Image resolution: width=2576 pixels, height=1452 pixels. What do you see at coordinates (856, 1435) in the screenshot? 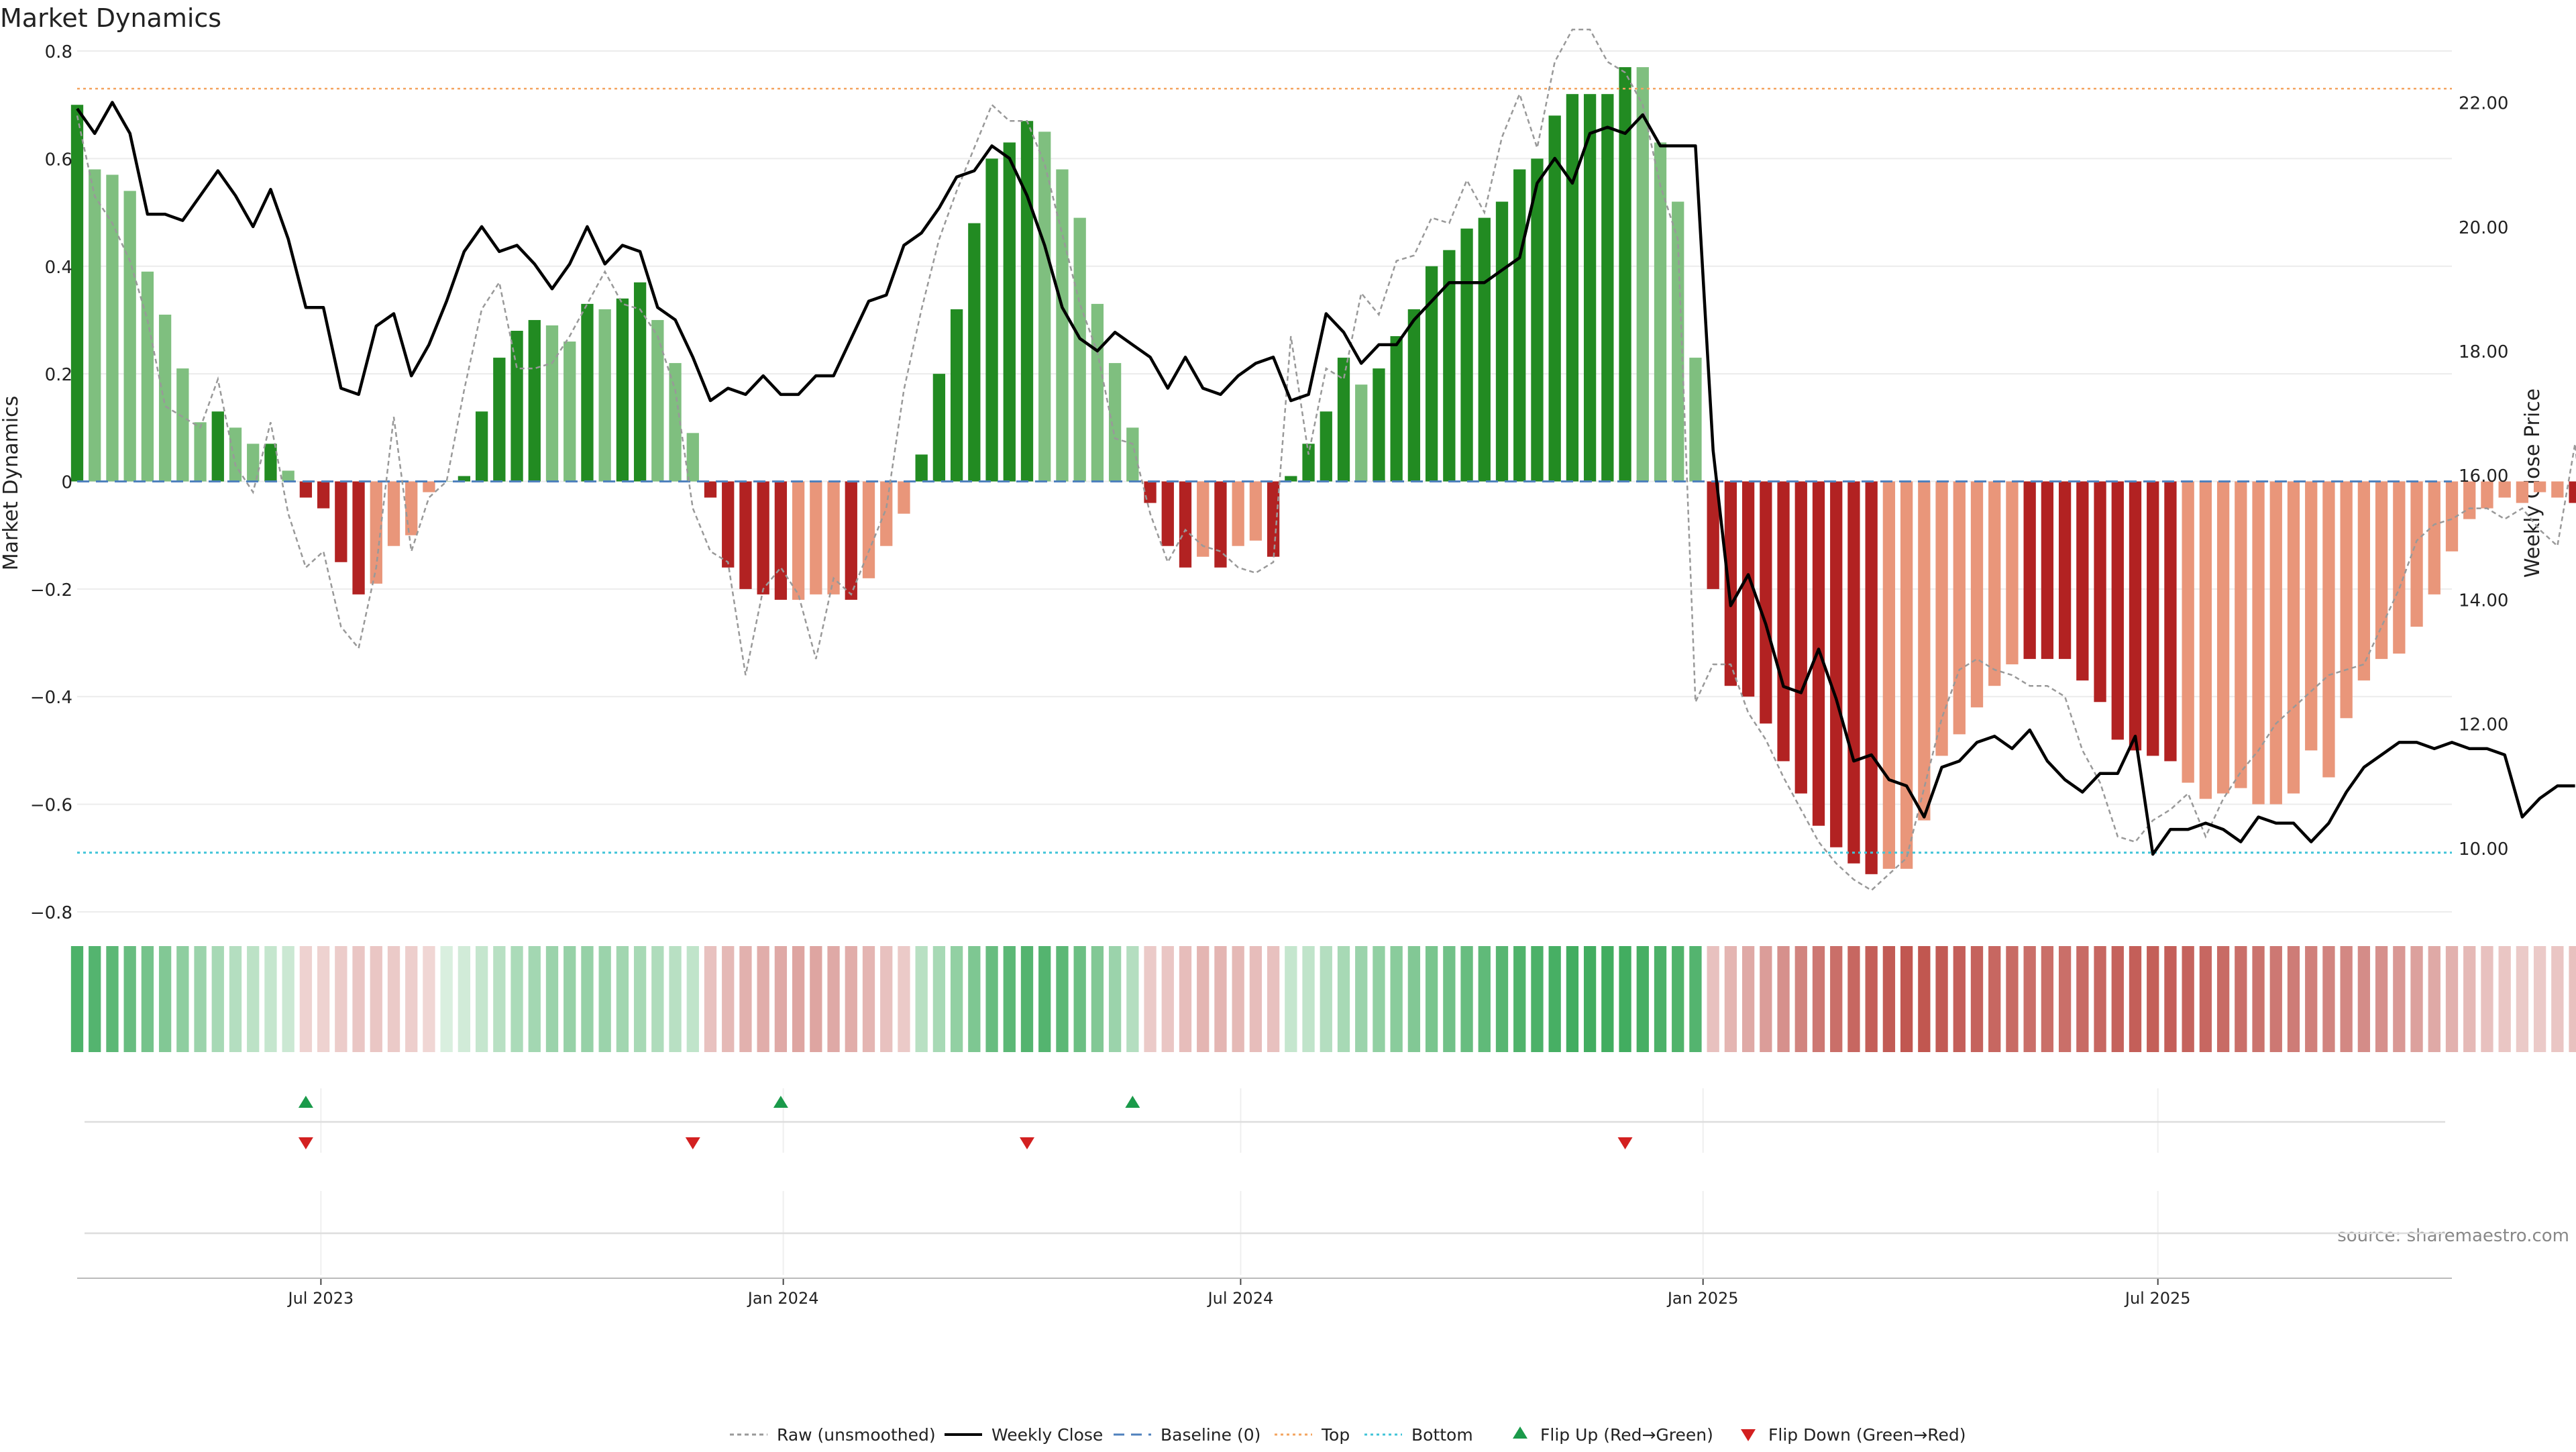
I see `legend-label-raw: Raw (unsmoothed)` at bounding box center [856, 1435].